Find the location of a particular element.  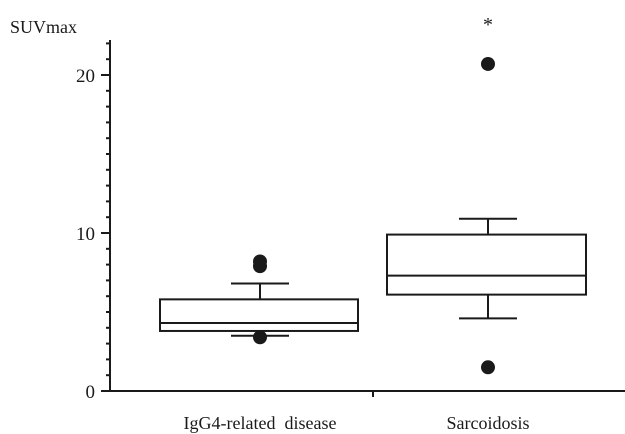

y-tick-label: 0 is located at coordinates (91, 392).